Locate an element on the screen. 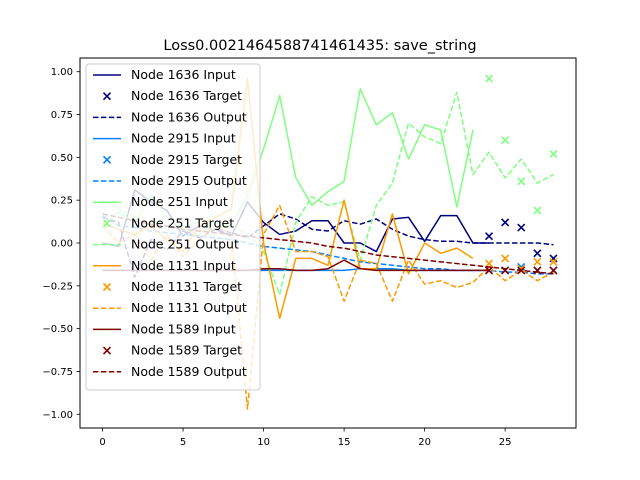 Image resolution: width=640 pixels, height=480 pixels. x-tick-label: 10 is located at coordinates (263, 442).